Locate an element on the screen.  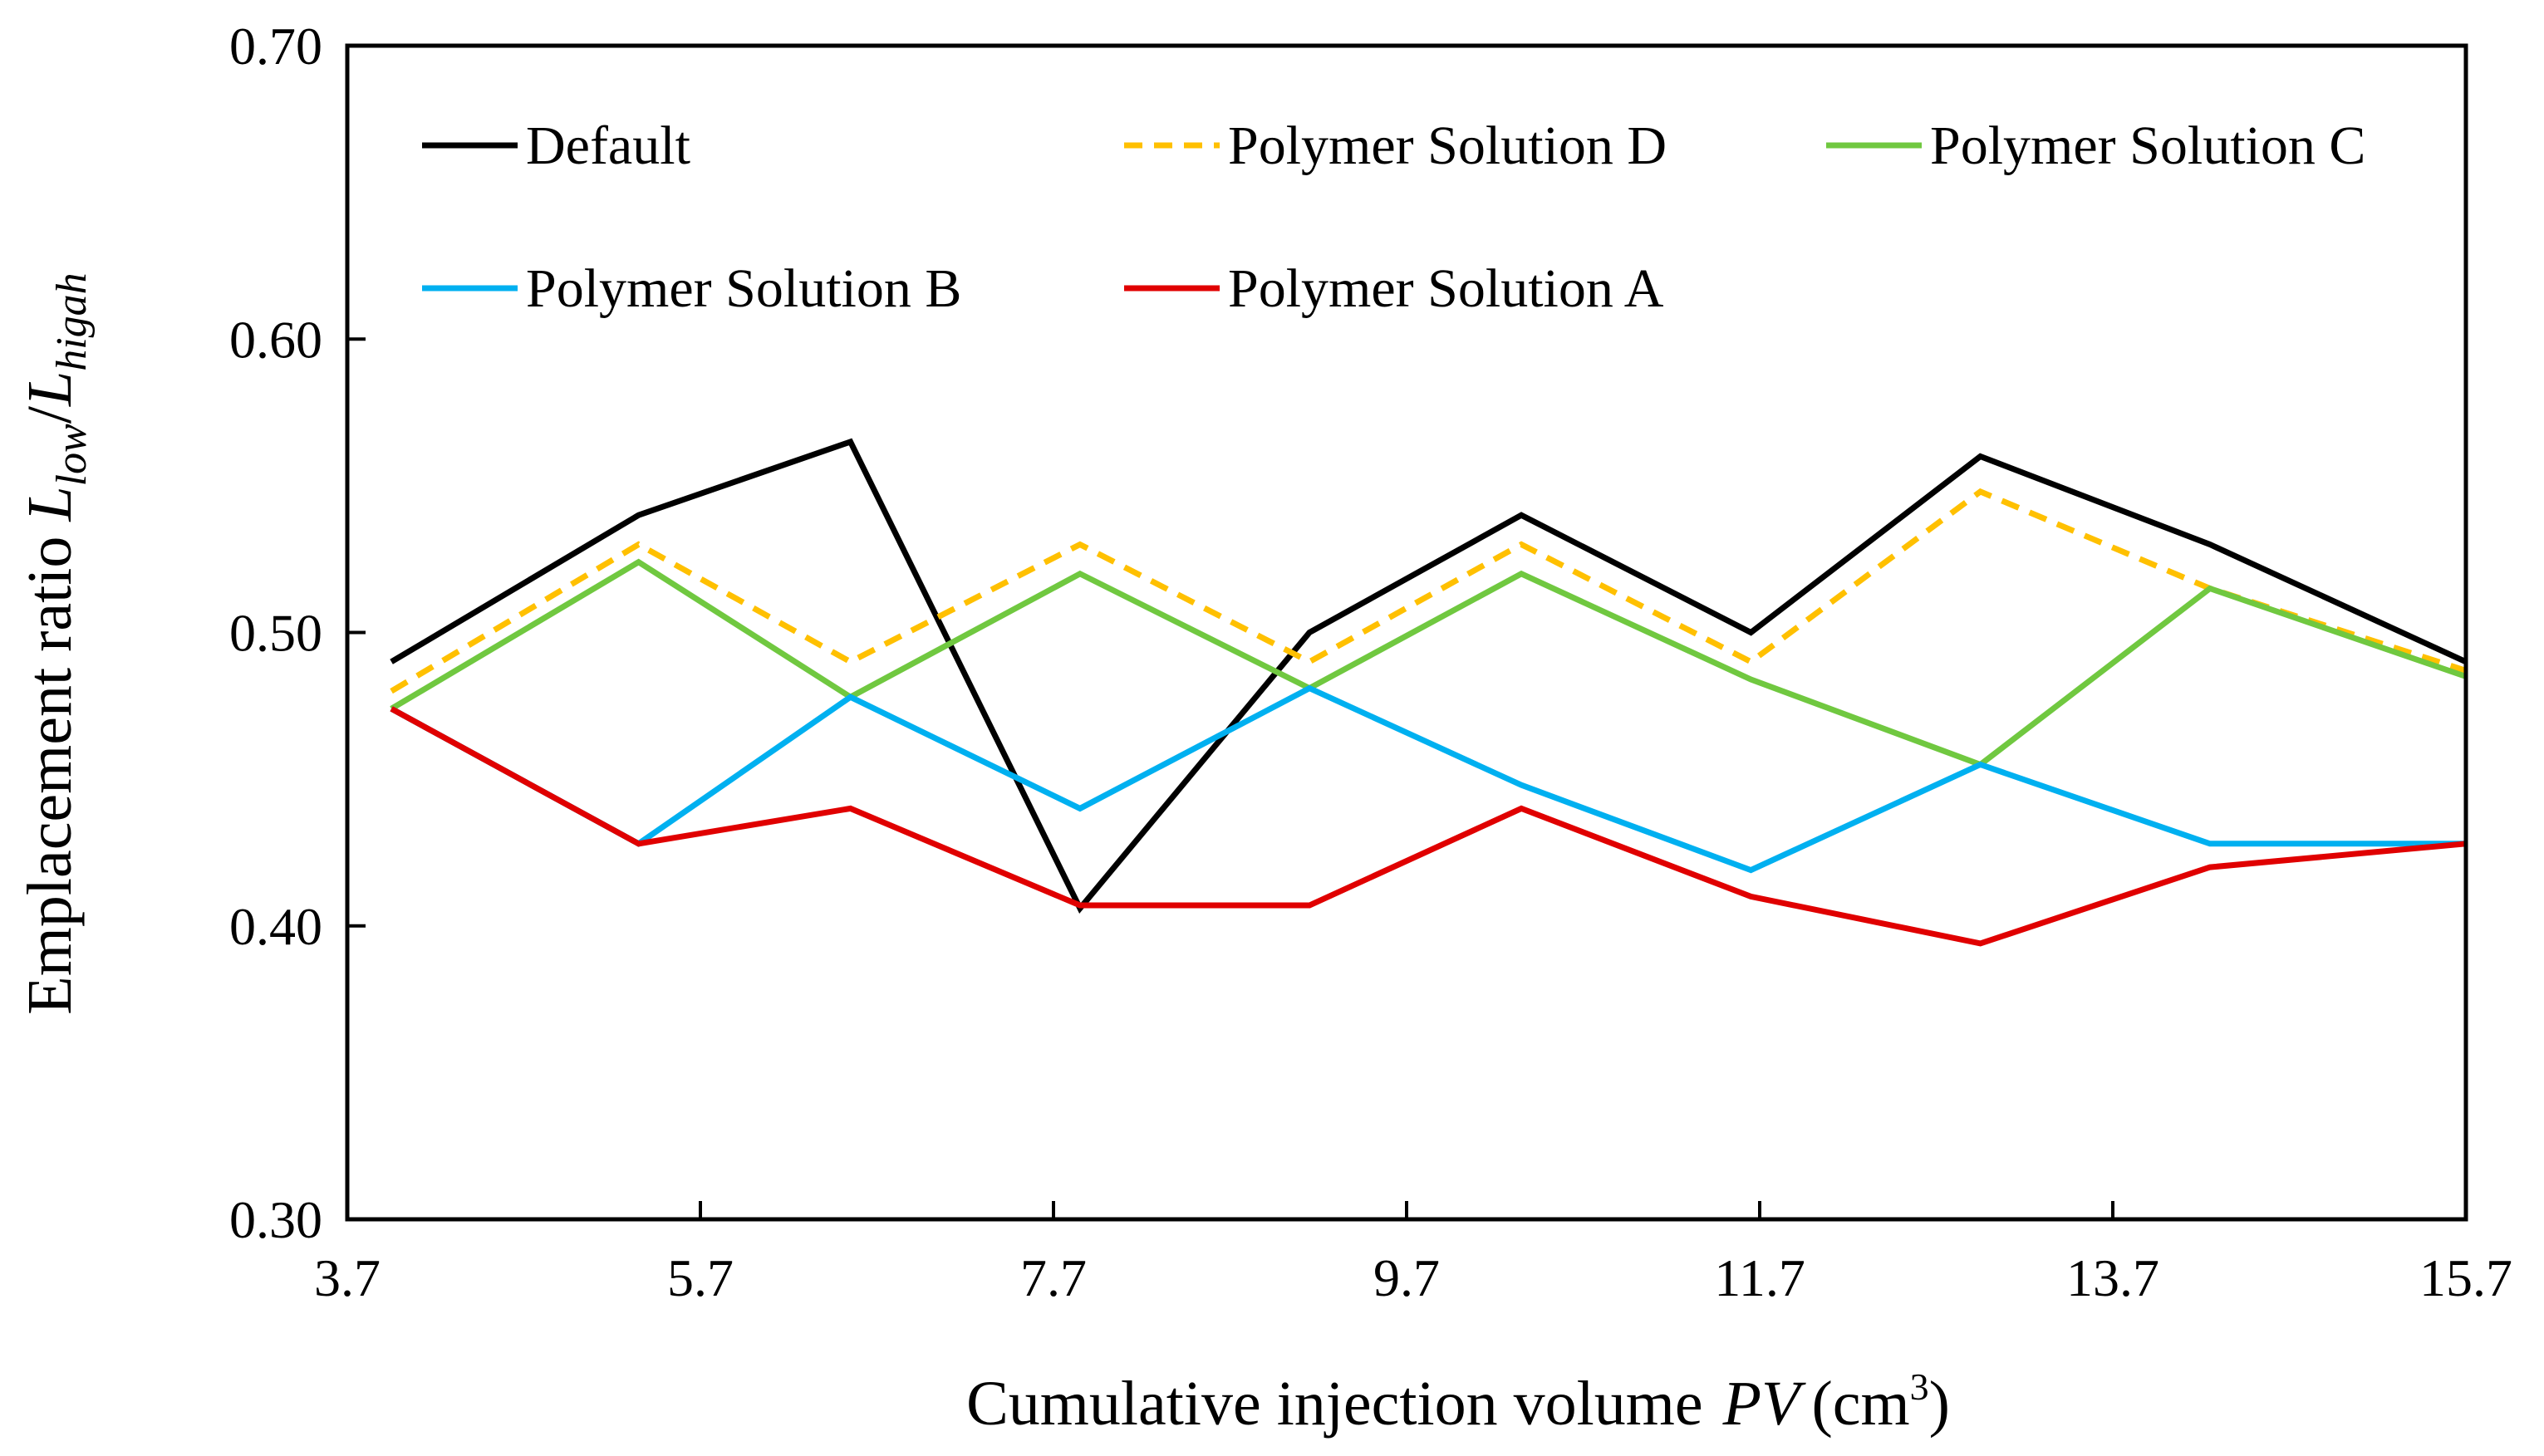
x-axis-title-unit-sup: 3 is located at coordinates (1920, 1386).